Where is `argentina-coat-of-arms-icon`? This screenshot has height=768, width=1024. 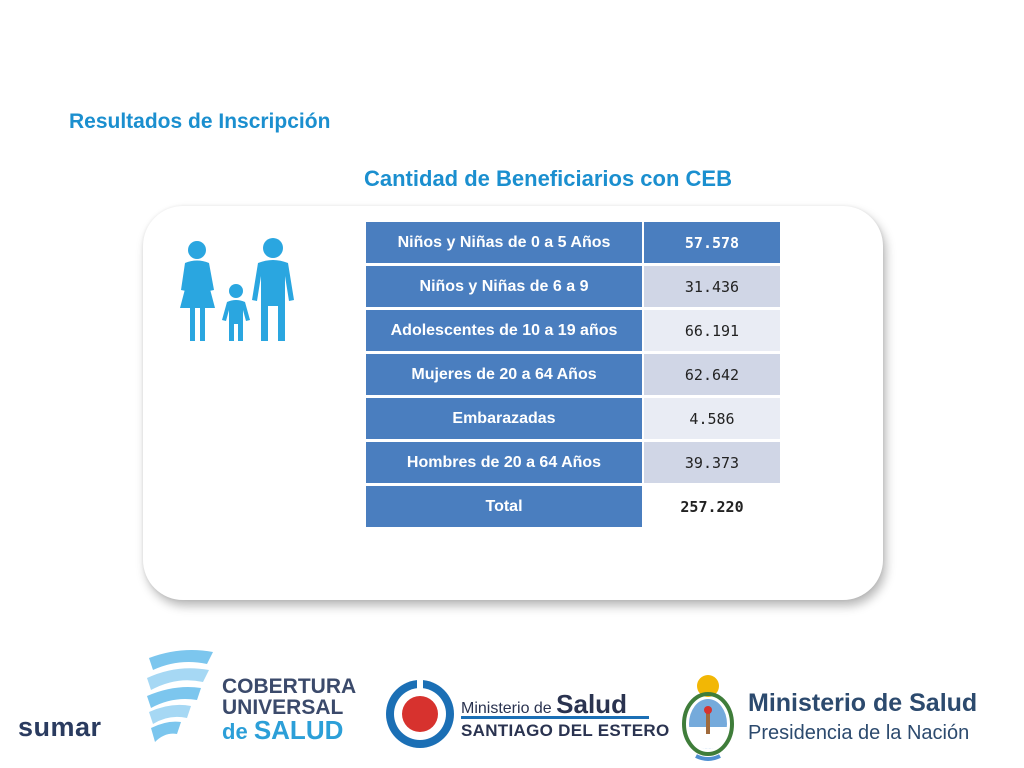 argentina-coat-of-arms-icon is located at coordinates (708, 718).